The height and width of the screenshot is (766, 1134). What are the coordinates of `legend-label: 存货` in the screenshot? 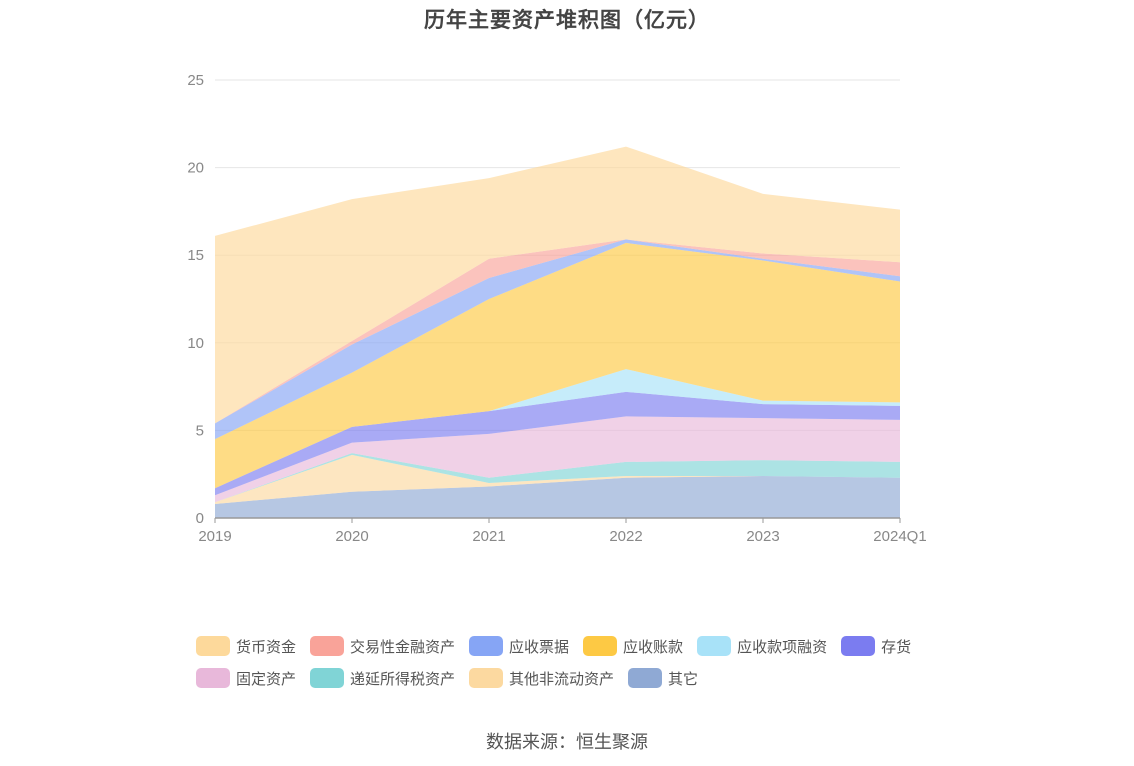 It's located at (896, 647).